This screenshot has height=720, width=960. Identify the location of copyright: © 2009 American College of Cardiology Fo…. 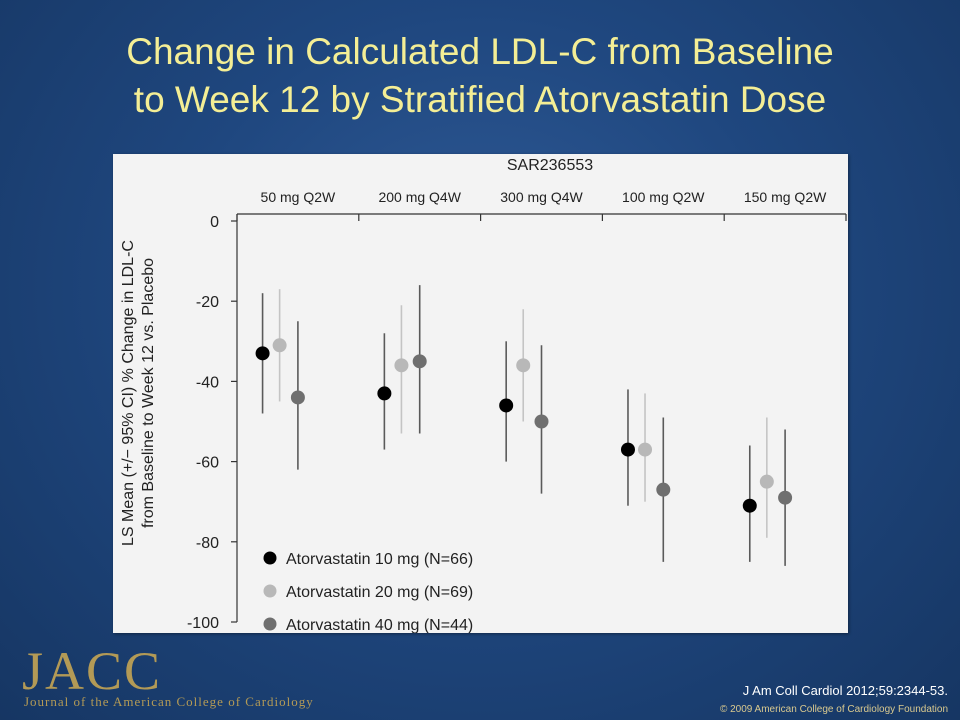
(833, 709).